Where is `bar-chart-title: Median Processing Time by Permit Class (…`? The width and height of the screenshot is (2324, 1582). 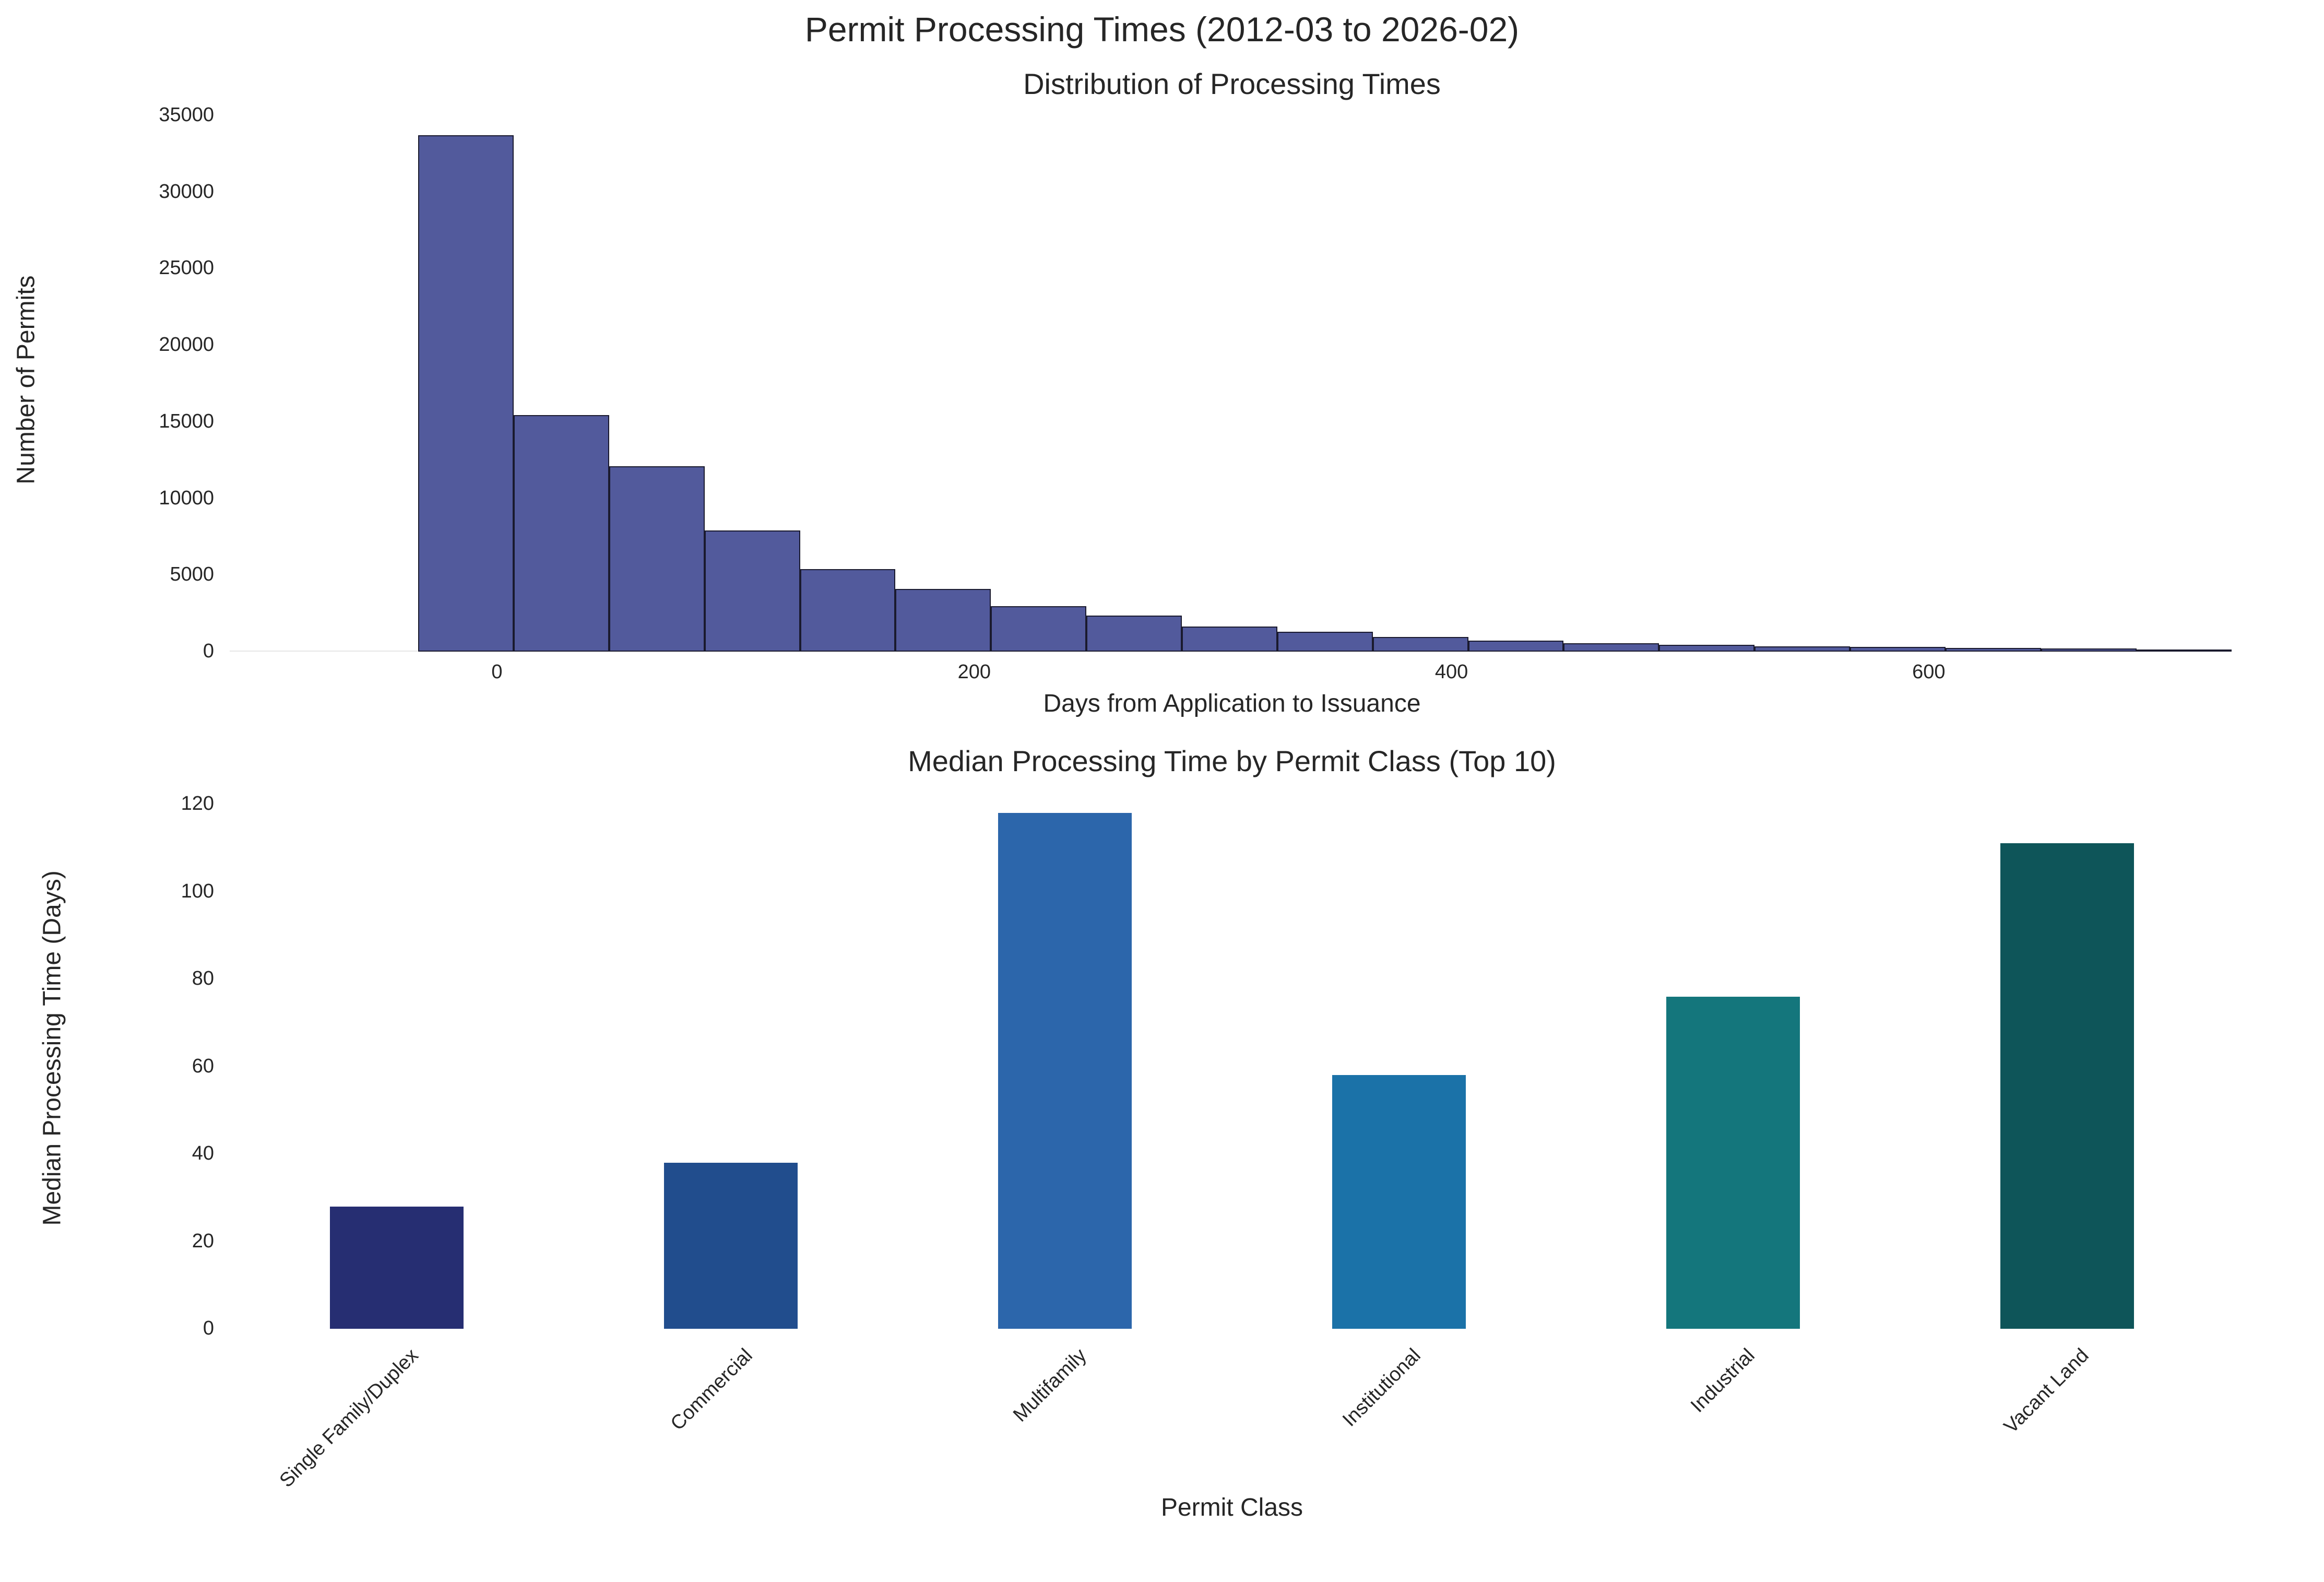 bar-chart-title: Median Processing Time by Permit Class (… is located at coordinates (1232, 761).